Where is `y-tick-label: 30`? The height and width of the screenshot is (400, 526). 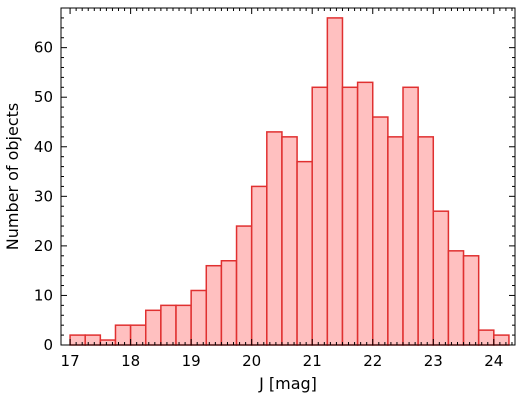 y-tick-label: 30 is located at coordinates (43, 196).